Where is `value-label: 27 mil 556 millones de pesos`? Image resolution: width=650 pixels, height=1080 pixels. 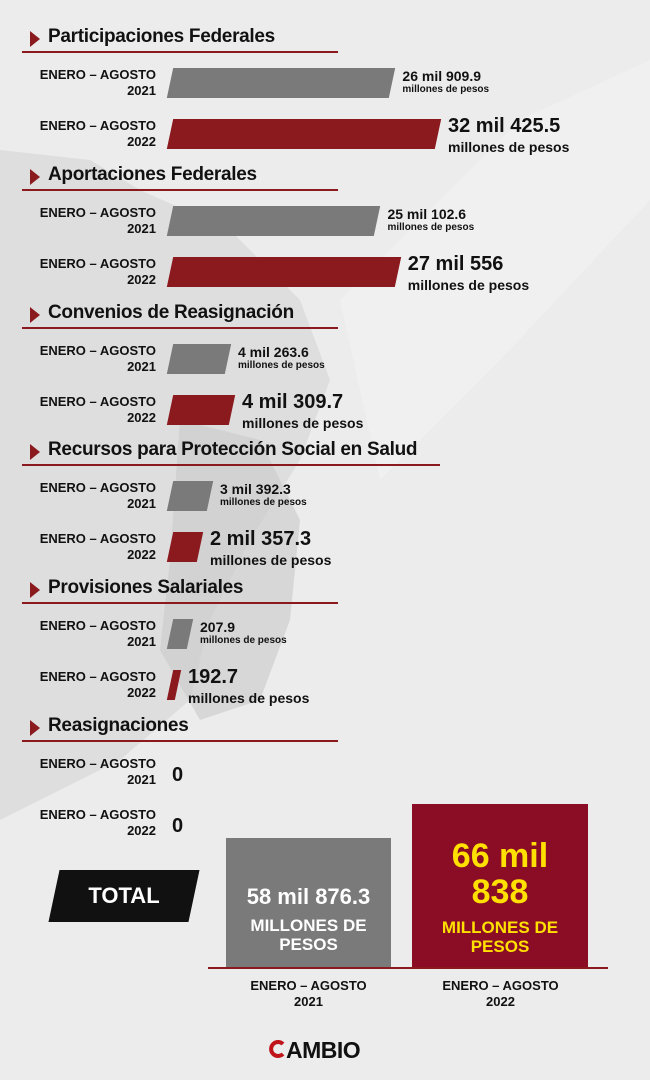 value-label: 27 mil 556 millones de pesos is located at coordinates (468, 273).